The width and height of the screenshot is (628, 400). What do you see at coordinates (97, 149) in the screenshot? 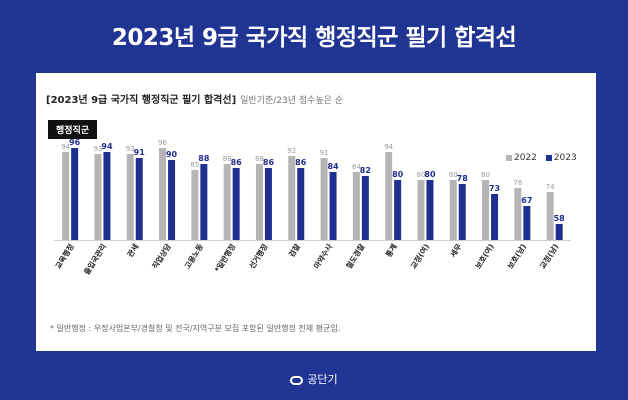
I see `data-label-2022-1: 93` at bounding box center [97, 149].